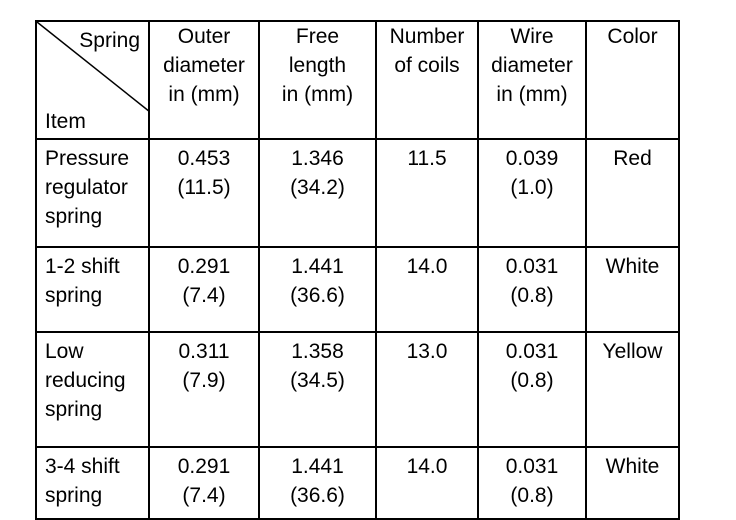  I want to click on corner-cell: Spring Item, so click(92, 80).